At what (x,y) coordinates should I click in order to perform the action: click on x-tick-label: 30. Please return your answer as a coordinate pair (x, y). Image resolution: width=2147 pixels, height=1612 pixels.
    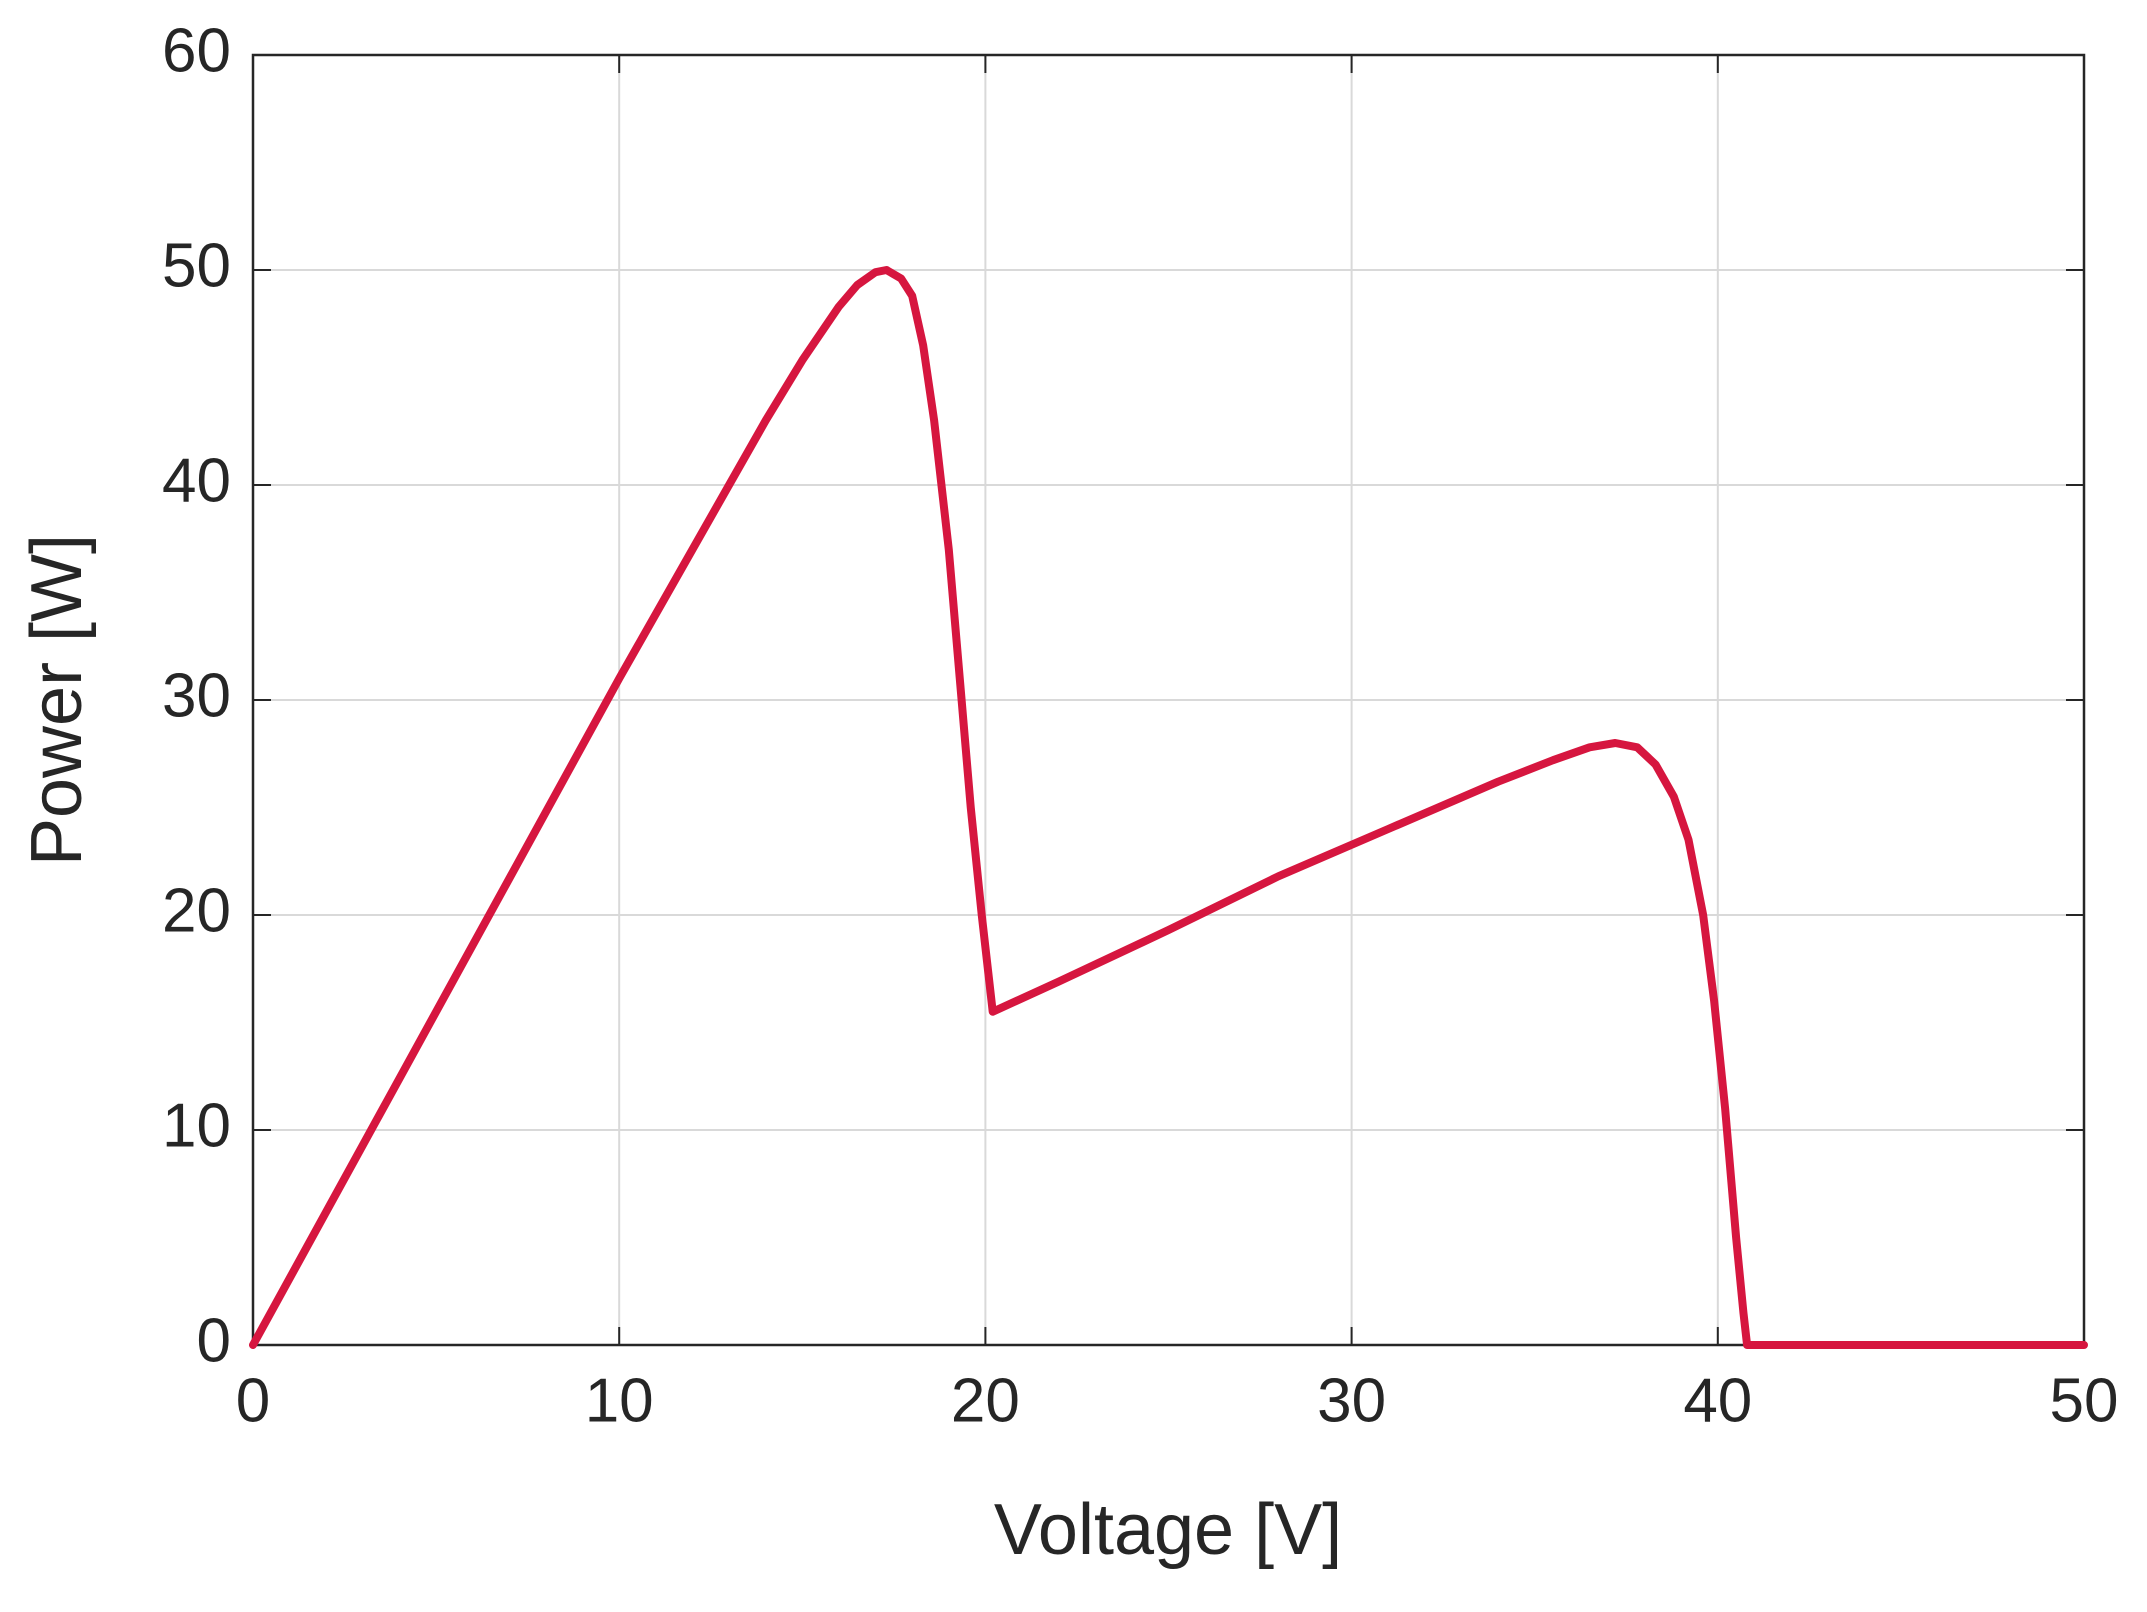
    Looking at the image, I should click on (1351, 1400).